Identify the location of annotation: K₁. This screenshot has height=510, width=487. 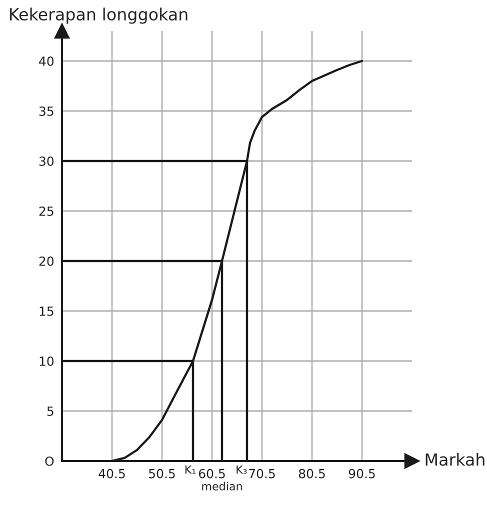
(190, 470).